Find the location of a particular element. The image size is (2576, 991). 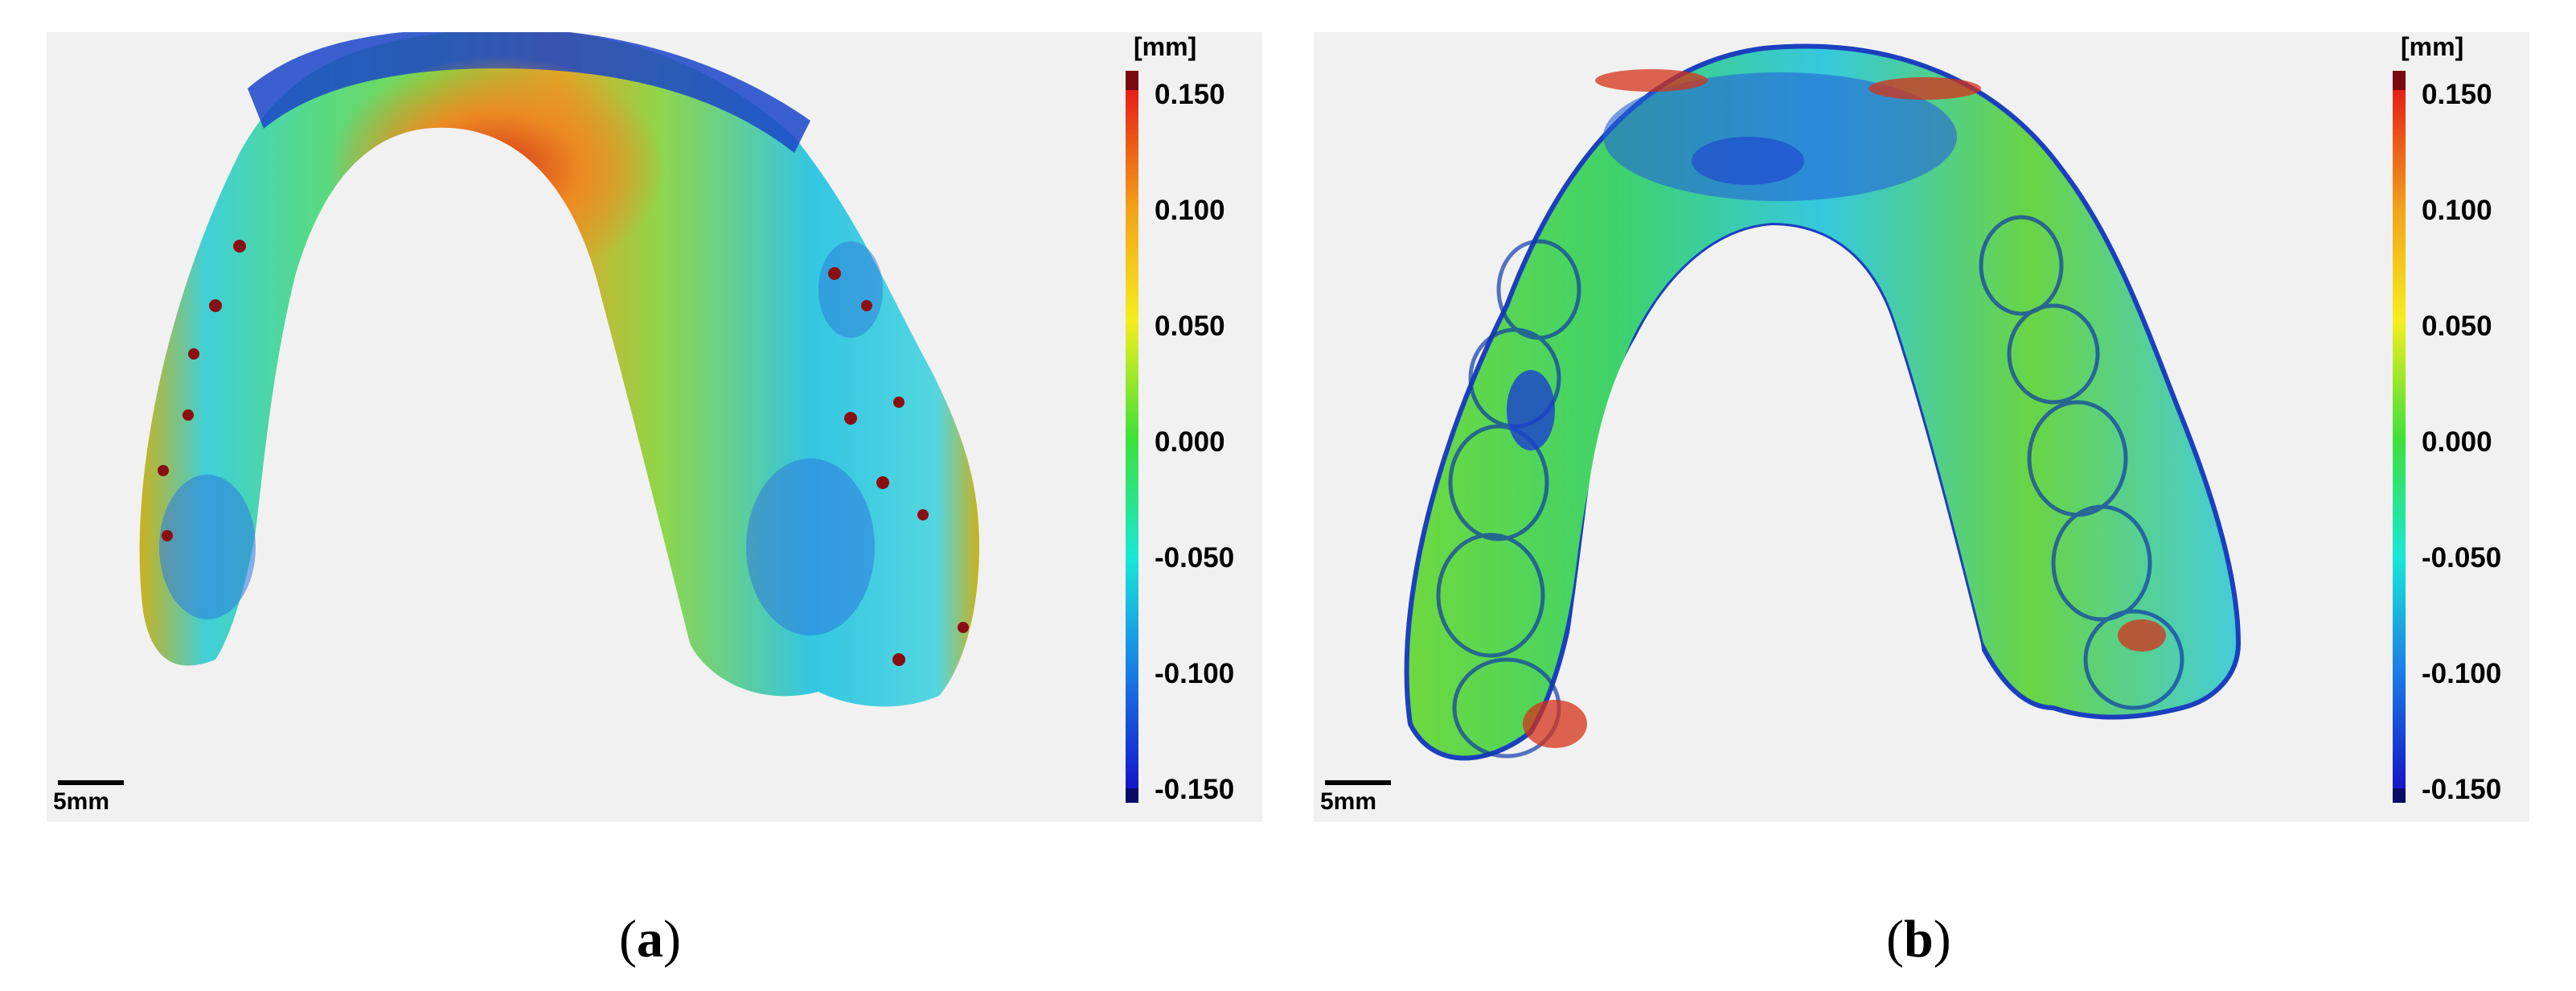

caption-b: (b) is located at coordinates (1918, 939).